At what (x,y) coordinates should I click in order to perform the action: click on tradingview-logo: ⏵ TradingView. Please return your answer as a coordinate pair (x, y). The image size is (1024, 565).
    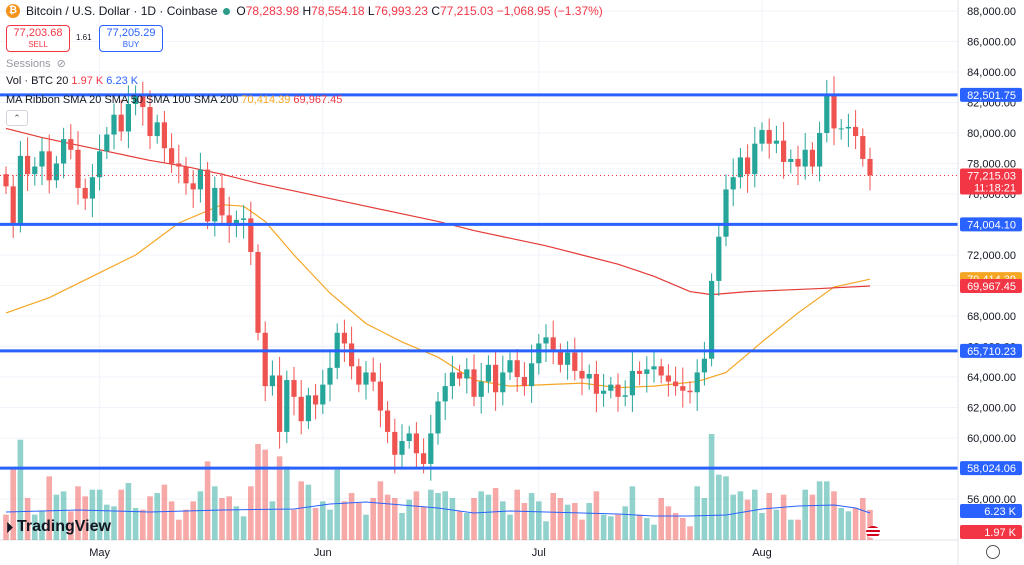
    Looking at the image, I should click on (58, 526).